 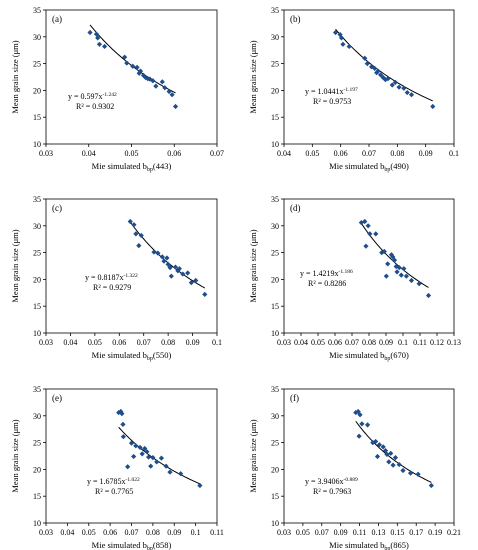 I want to click on x-tick-label: 0.07, so click(x=352, y=342).